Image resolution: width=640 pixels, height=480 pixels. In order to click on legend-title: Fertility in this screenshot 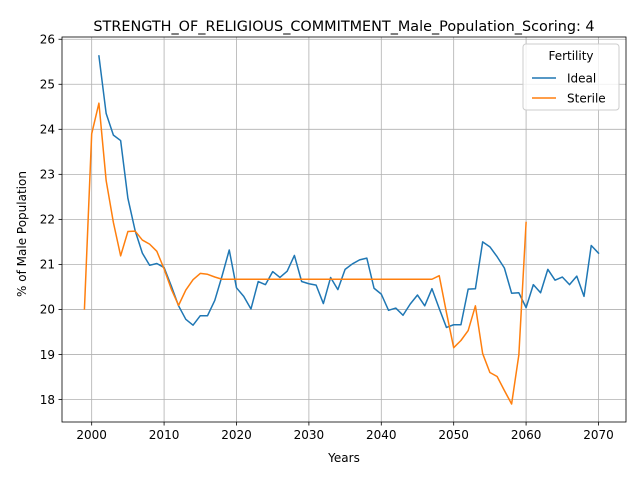, I will do `click(570, 56)`.